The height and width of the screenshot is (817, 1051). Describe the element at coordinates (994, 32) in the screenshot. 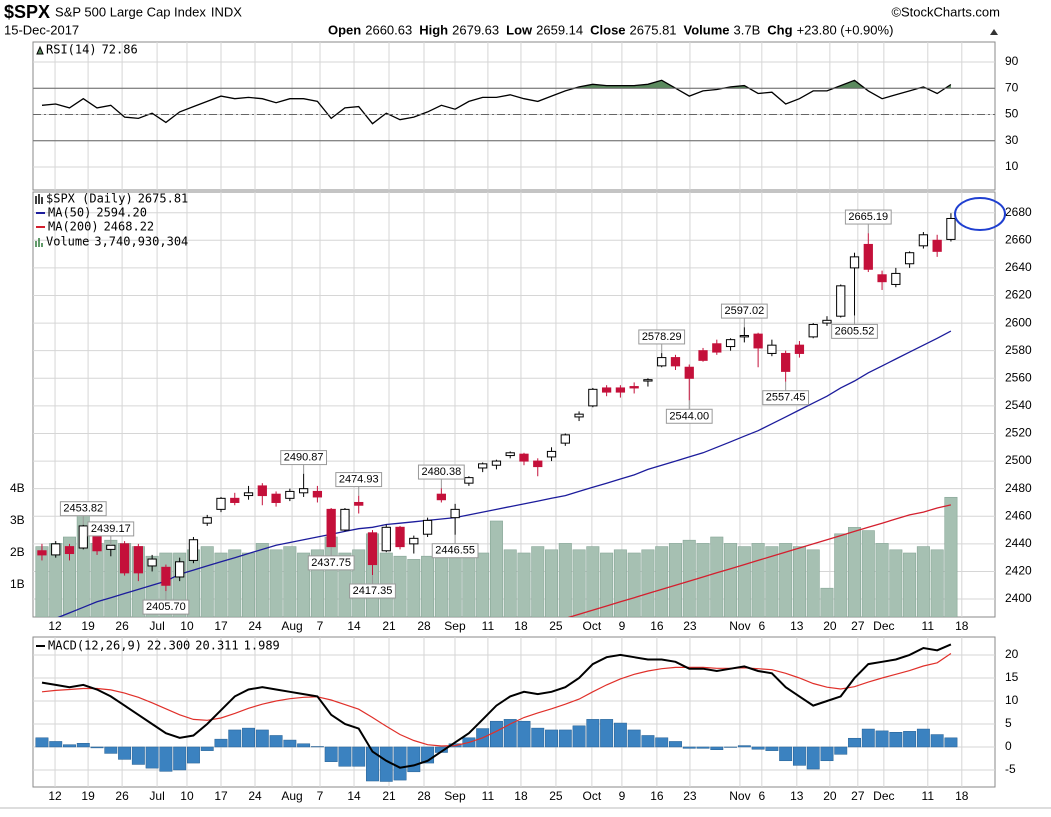

I see `collapse-arrow` at that location.